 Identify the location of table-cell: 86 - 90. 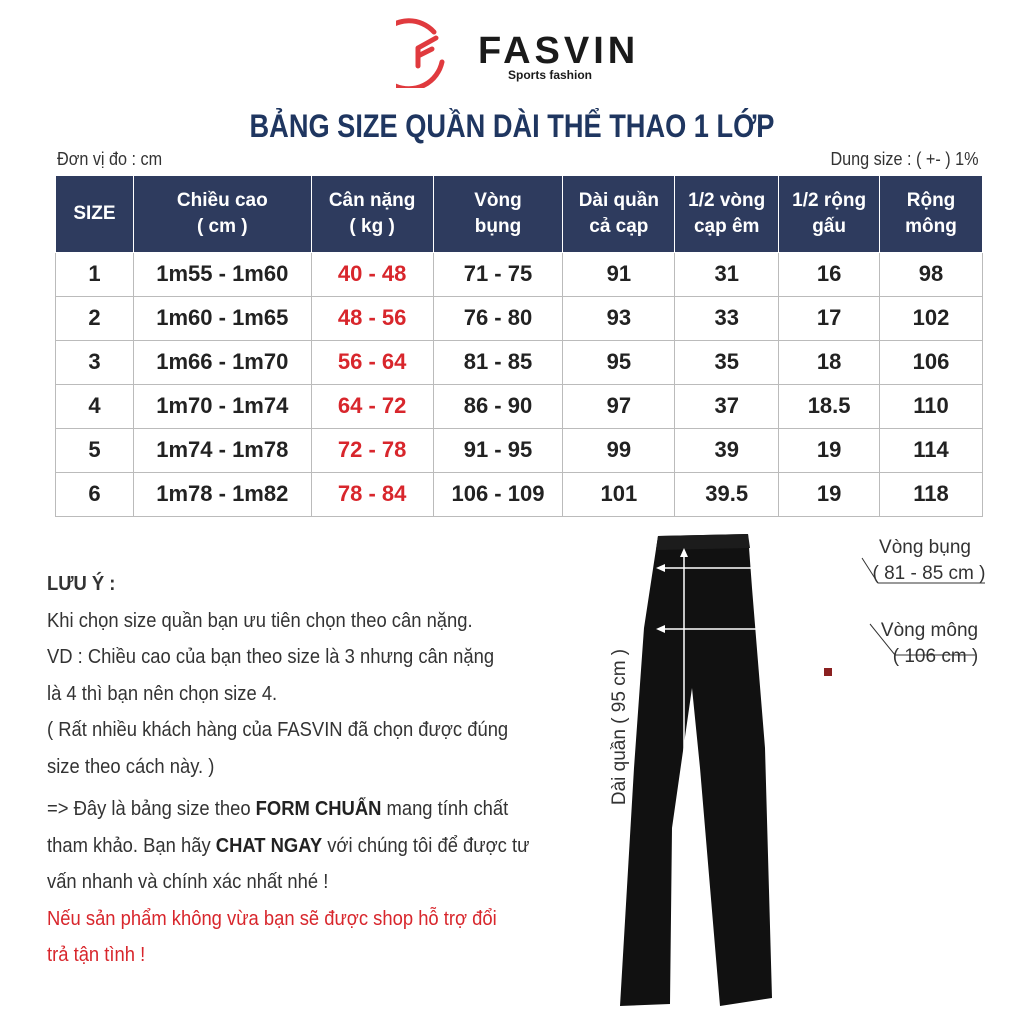
(498, 406).